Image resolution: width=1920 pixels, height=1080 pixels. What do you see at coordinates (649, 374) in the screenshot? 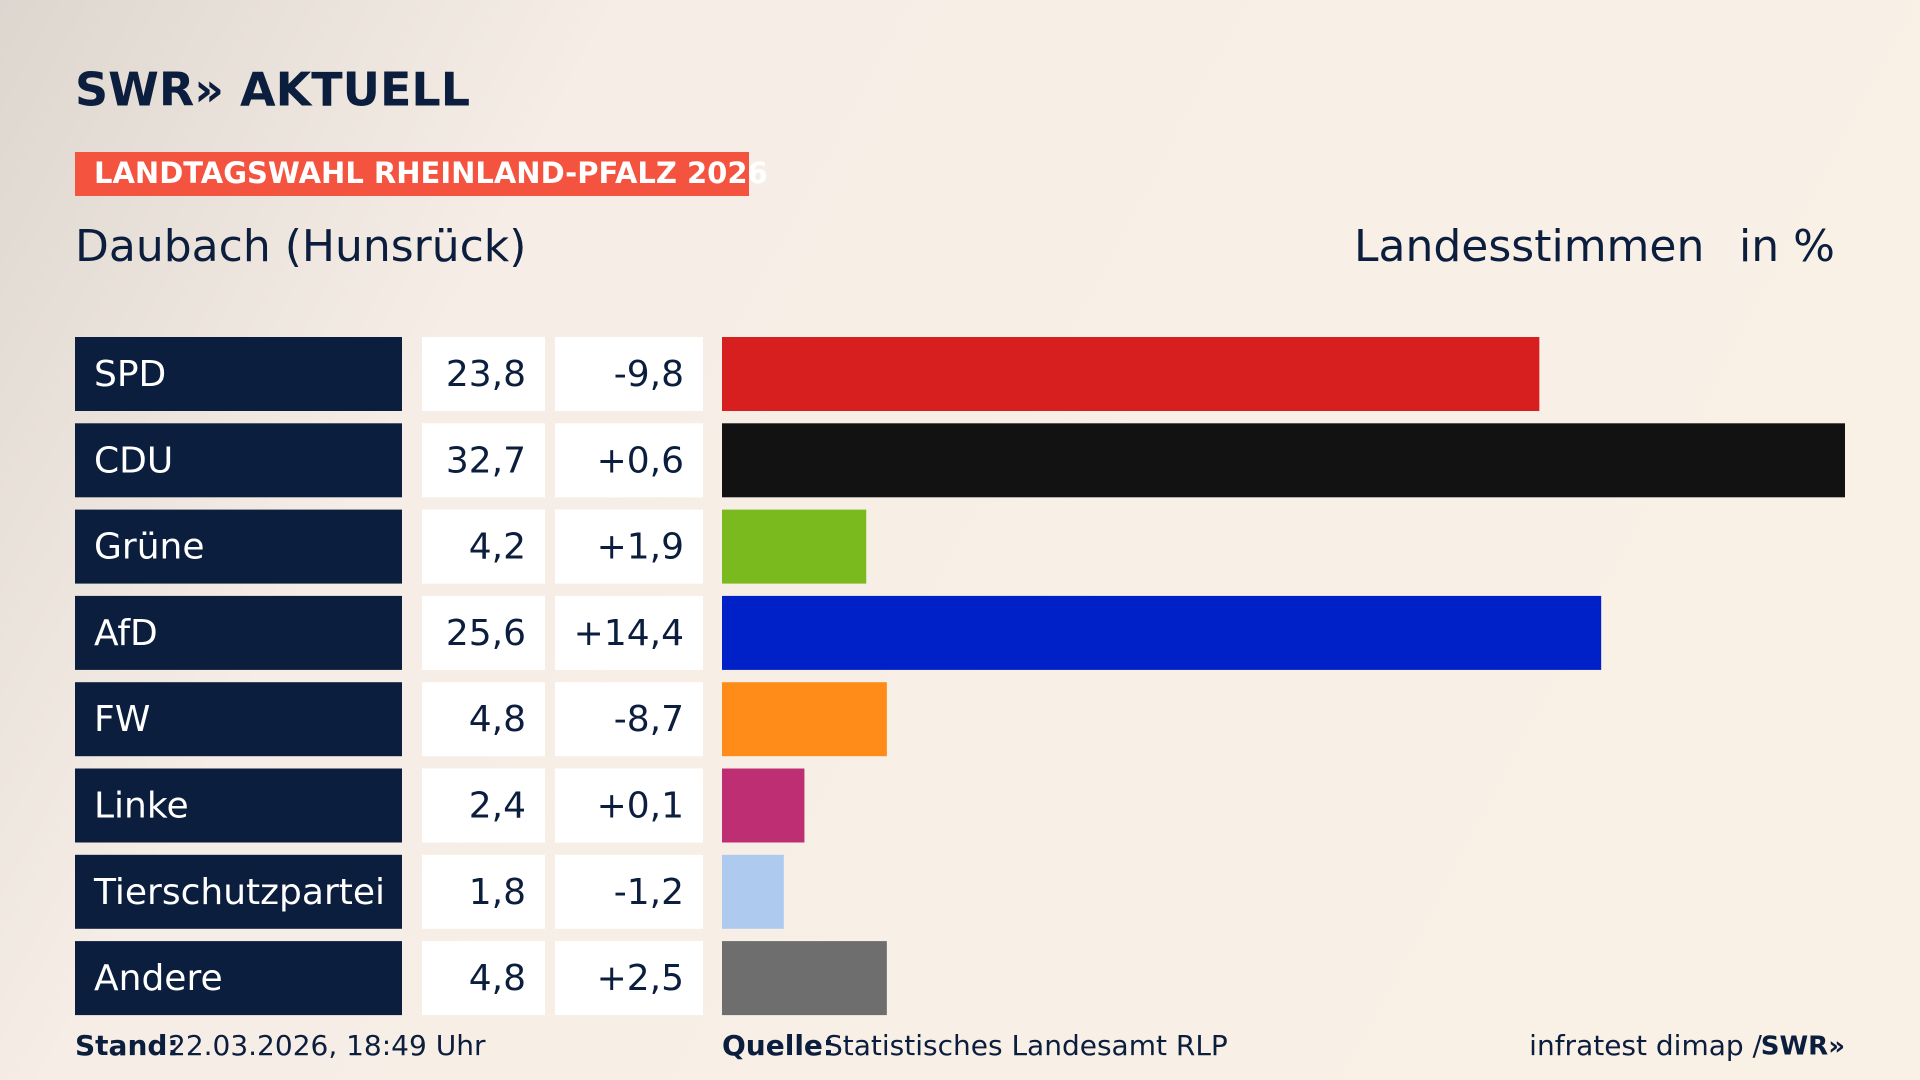
I see `change-label: -9,8` at bounding box center [649, 374].